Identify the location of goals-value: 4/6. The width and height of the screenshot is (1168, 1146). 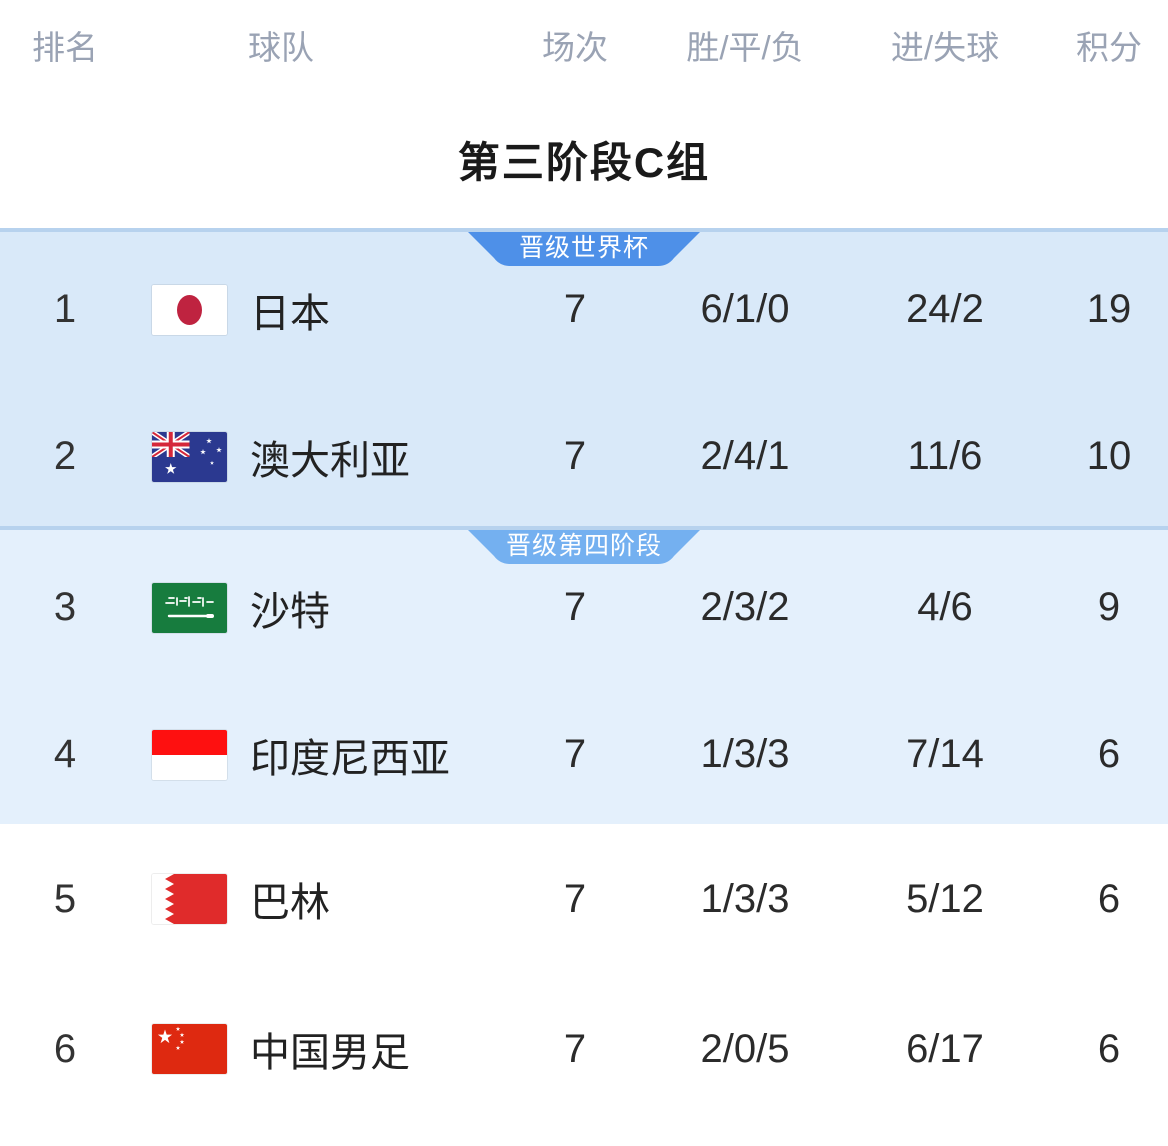
(945, 607).